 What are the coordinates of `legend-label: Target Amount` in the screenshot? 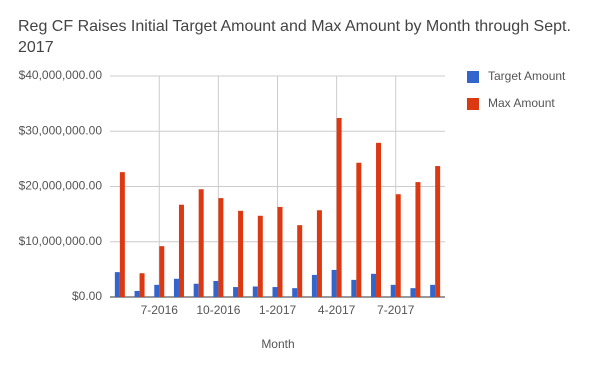 It's located at (527, 76).